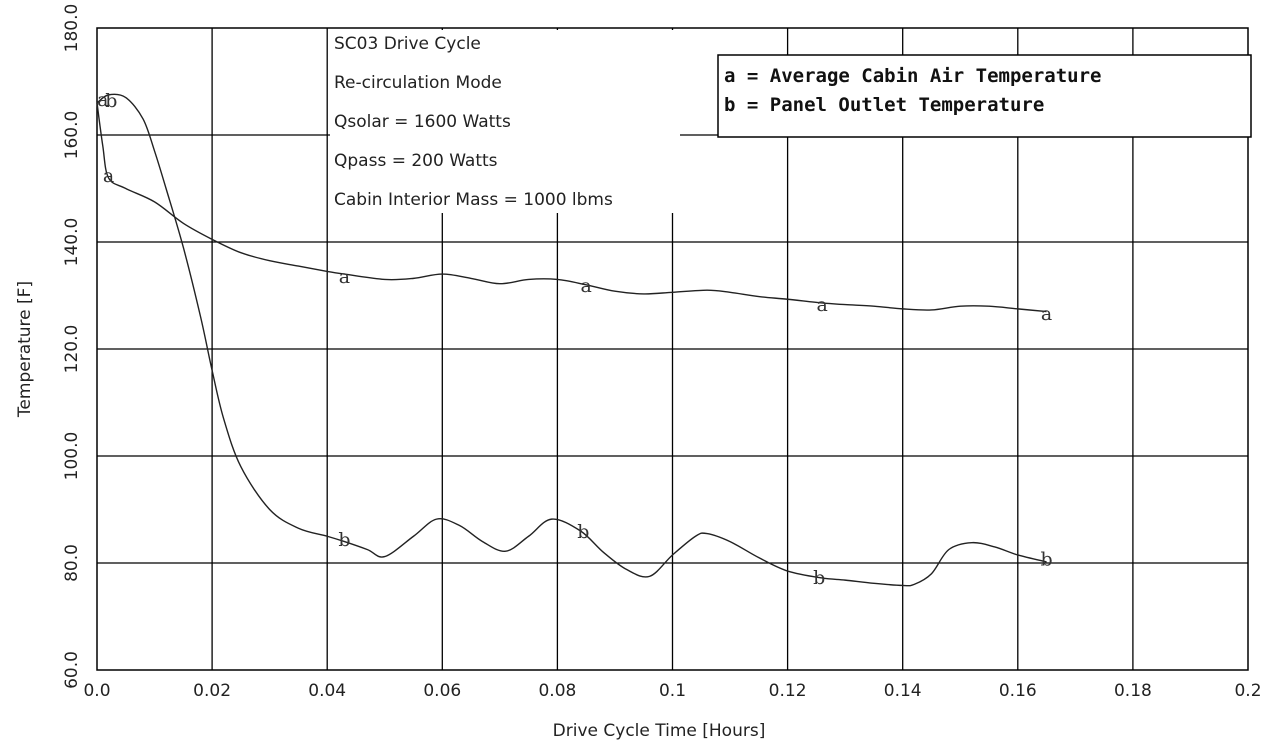  Describe the element at coordinates (1133, 691) in the screenshot. I see `x-tick-label: 0.18` at that location.